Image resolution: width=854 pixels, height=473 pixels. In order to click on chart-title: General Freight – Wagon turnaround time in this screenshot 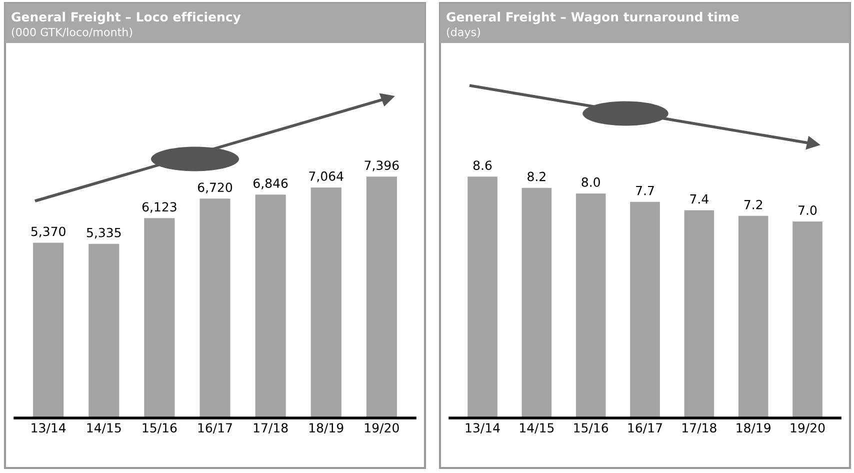, I will do `click(592, 18)`.